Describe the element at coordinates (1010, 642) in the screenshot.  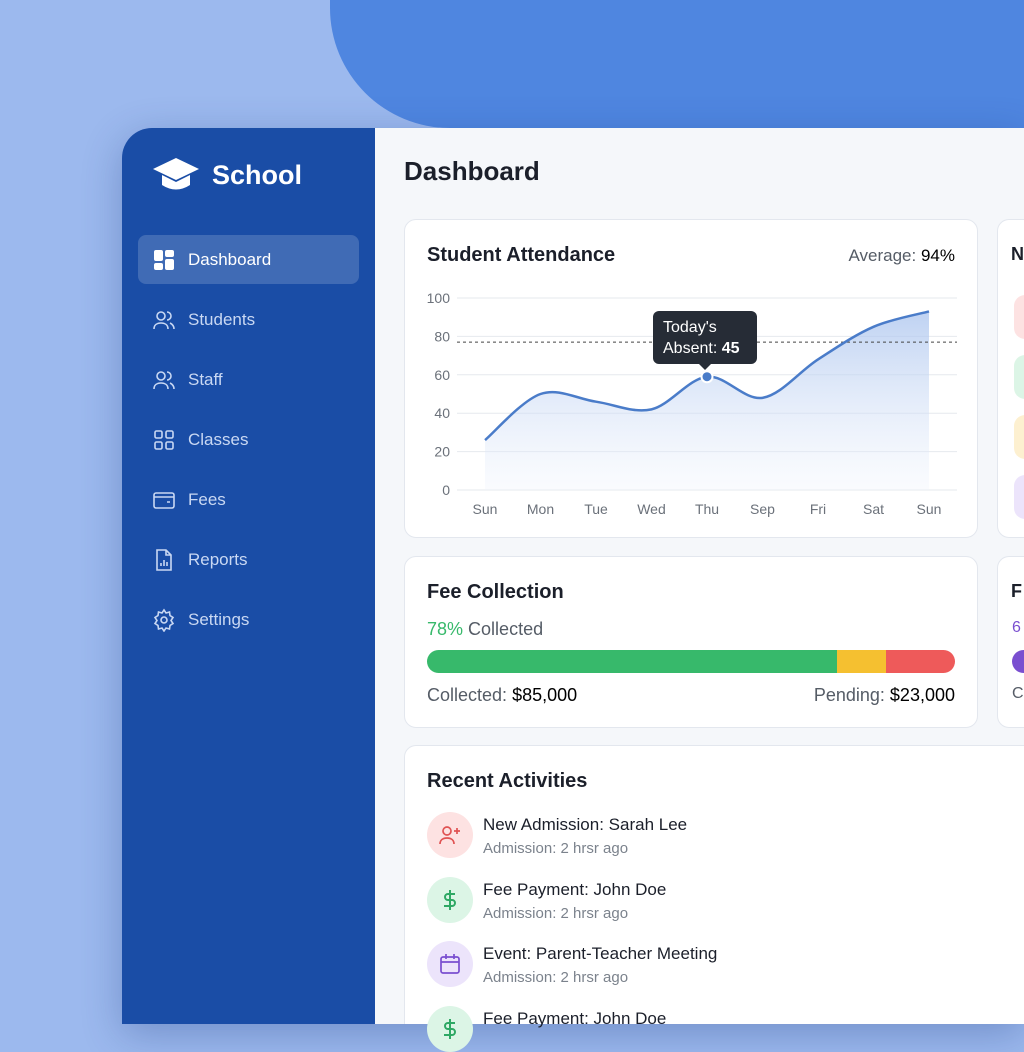
I see `secondary-card: F 6 C` at that location.